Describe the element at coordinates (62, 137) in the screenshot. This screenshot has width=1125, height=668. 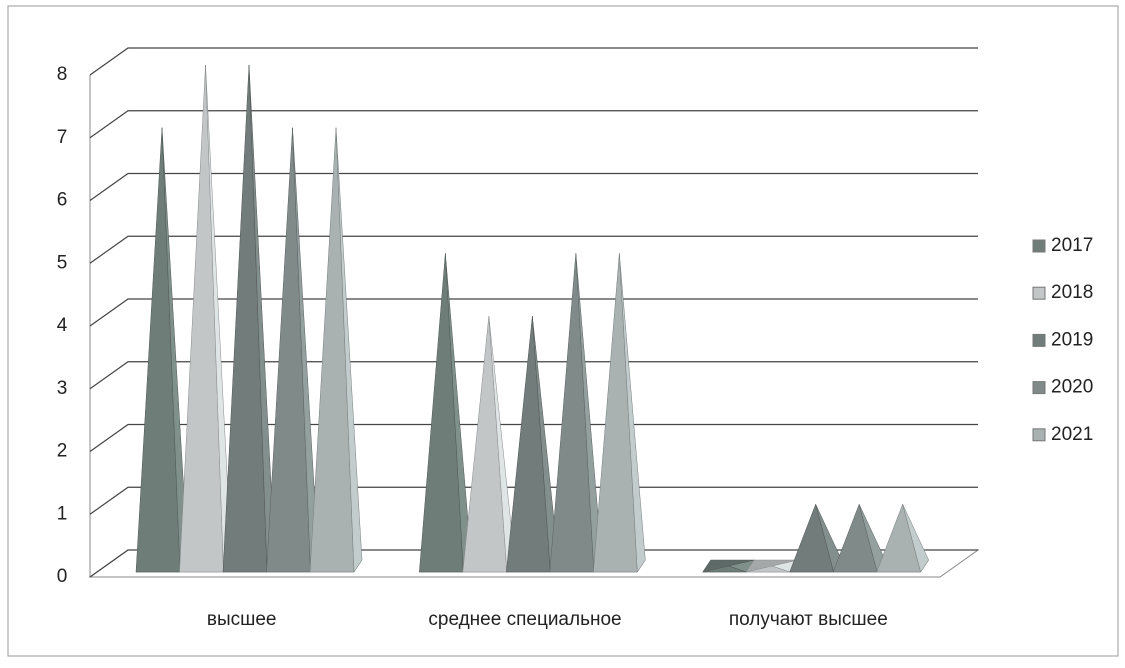
I see `y-tick-label: 7` at that location.